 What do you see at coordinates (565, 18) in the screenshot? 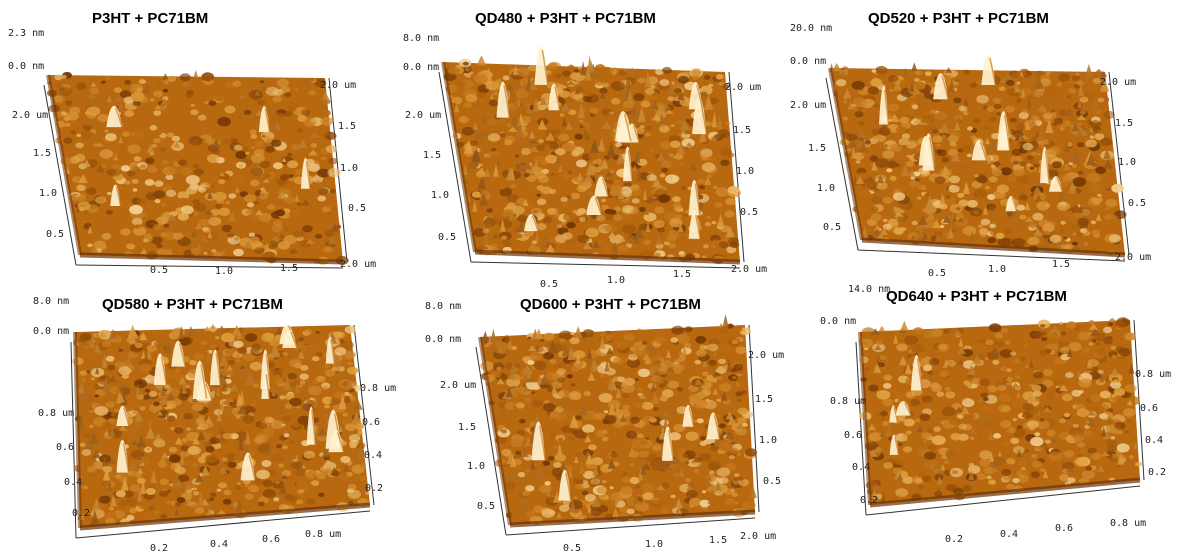
I see `panel-title: QD480 + P3HT + PC71BM` at bounding box center [565, 18].